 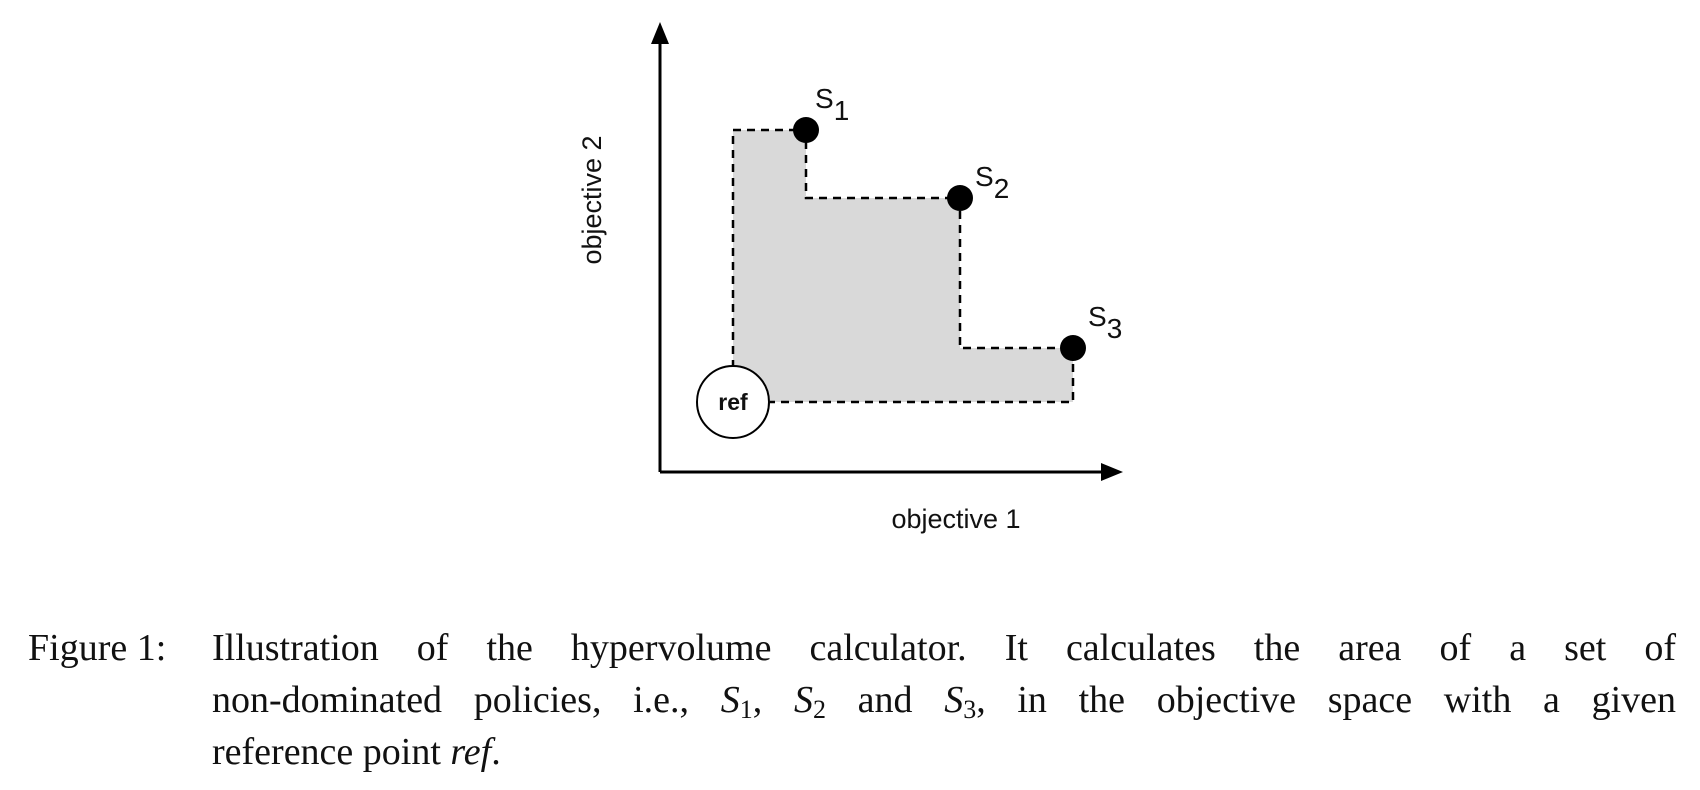 I want to click on point-s2-label: S2, so click(x=992, y=182).